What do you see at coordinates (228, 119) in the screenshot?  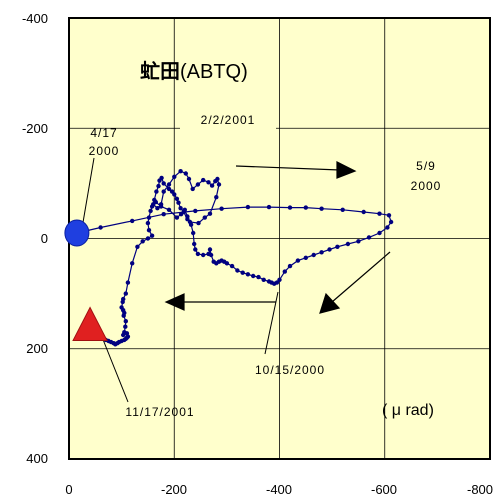 I see `ann-2001-bg` at bounding box center [228, 119].